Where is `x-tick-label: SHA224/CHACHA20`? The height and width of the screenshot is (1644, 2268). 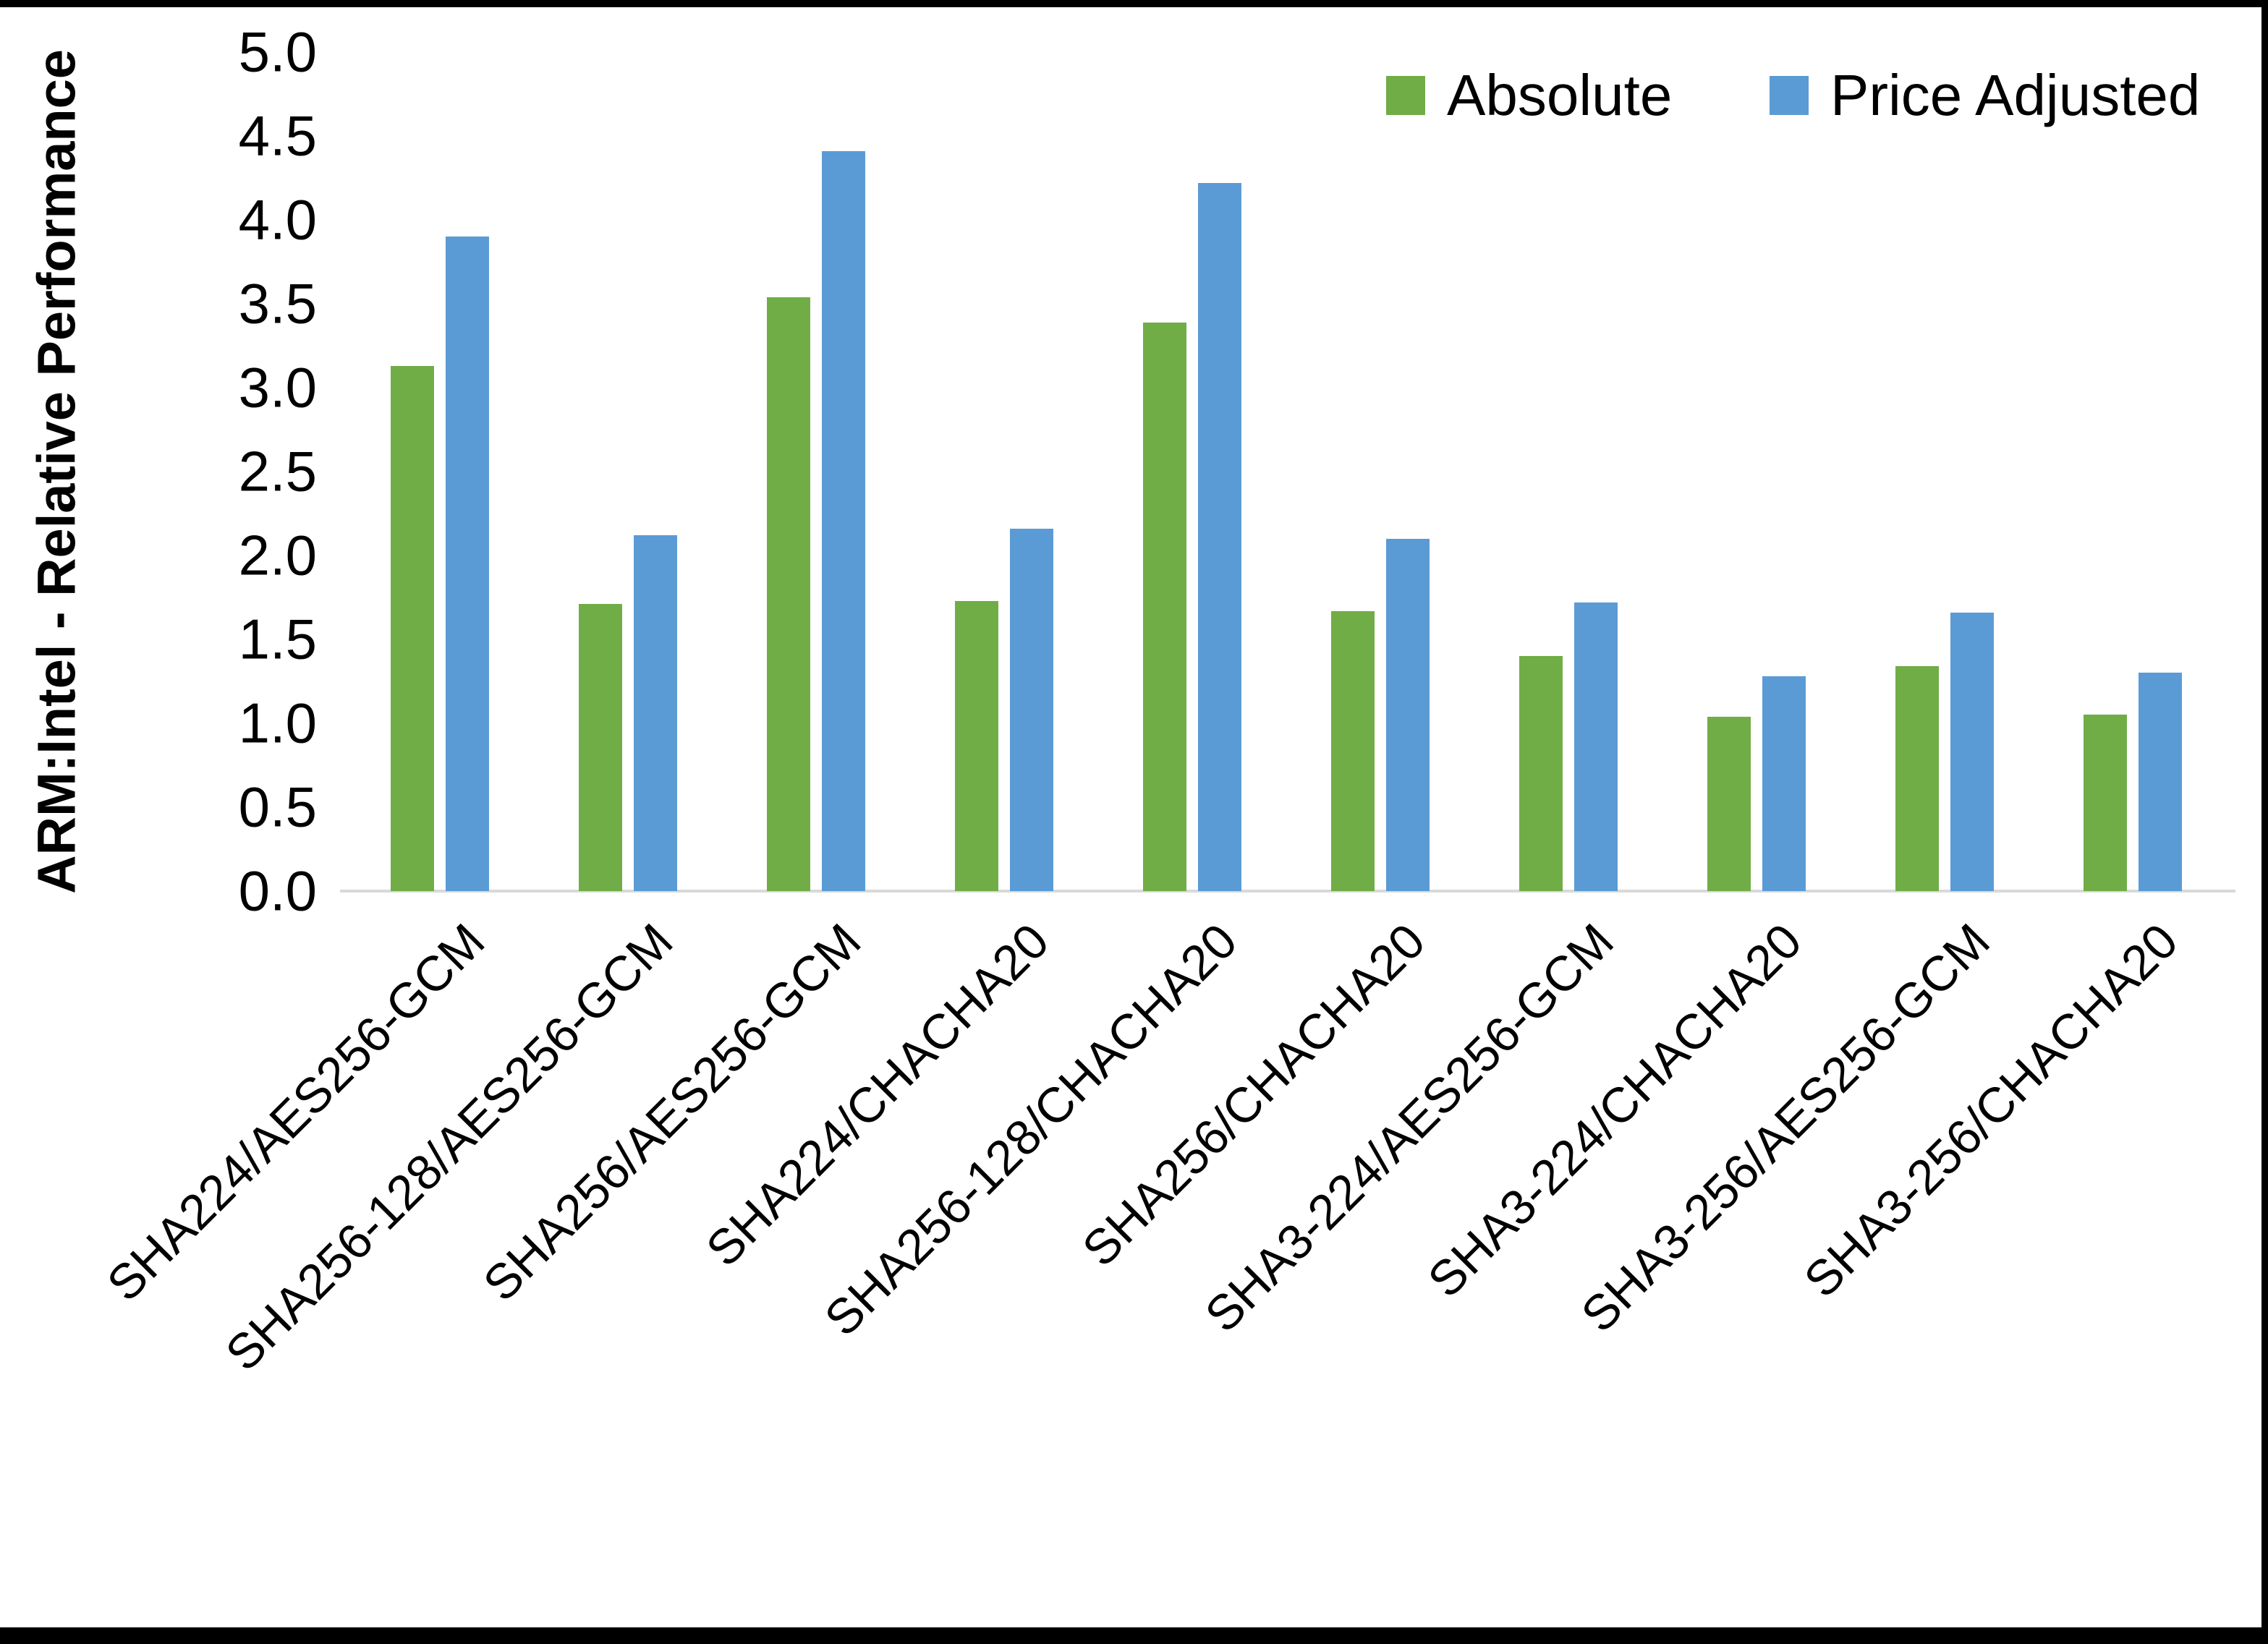
x-tick-label: SHA224/CHACHA20 is located at coordinates (877, 1095).